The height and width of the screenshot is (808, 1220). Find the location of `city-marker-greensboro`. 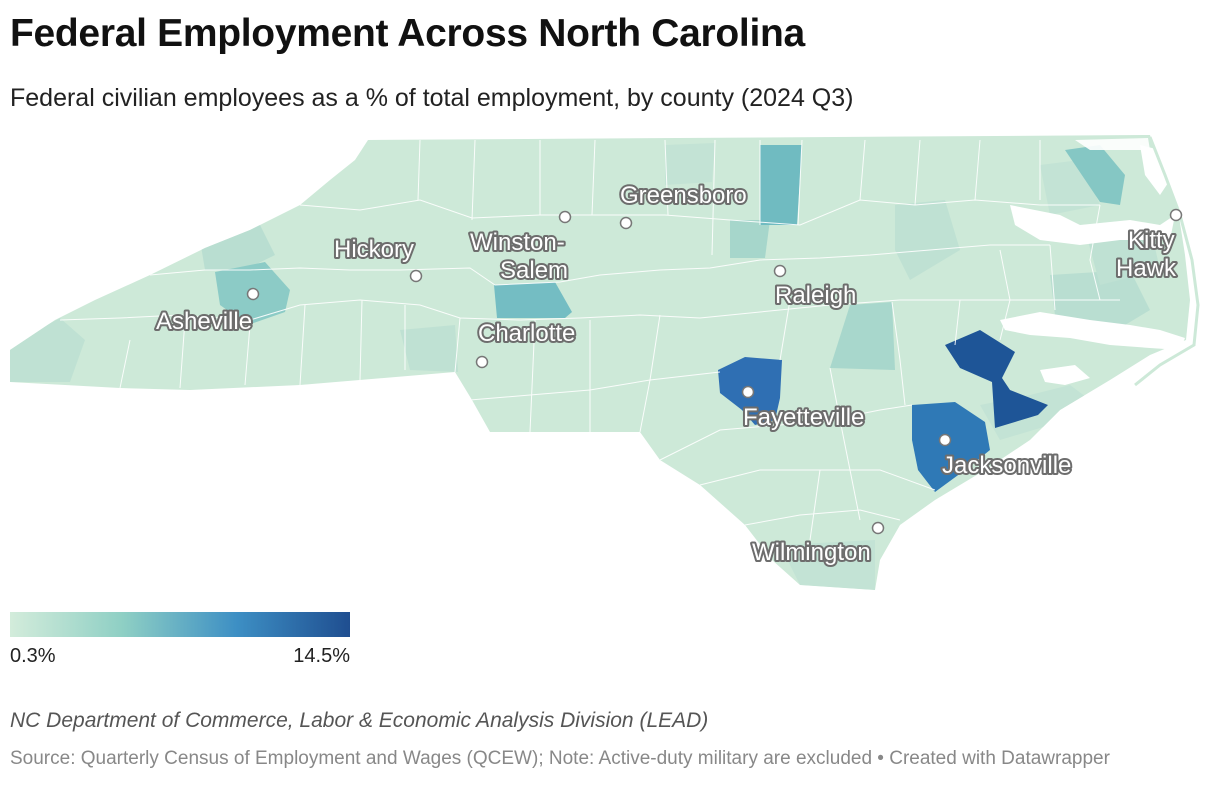

city-marker-greensboro is located at coordinates (626, 223).